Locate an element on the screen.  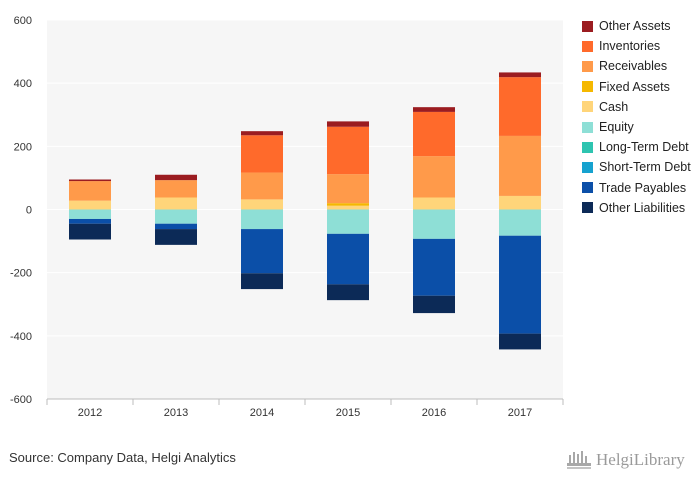
legend-item: Receivables is located at coordinates (640, 66).